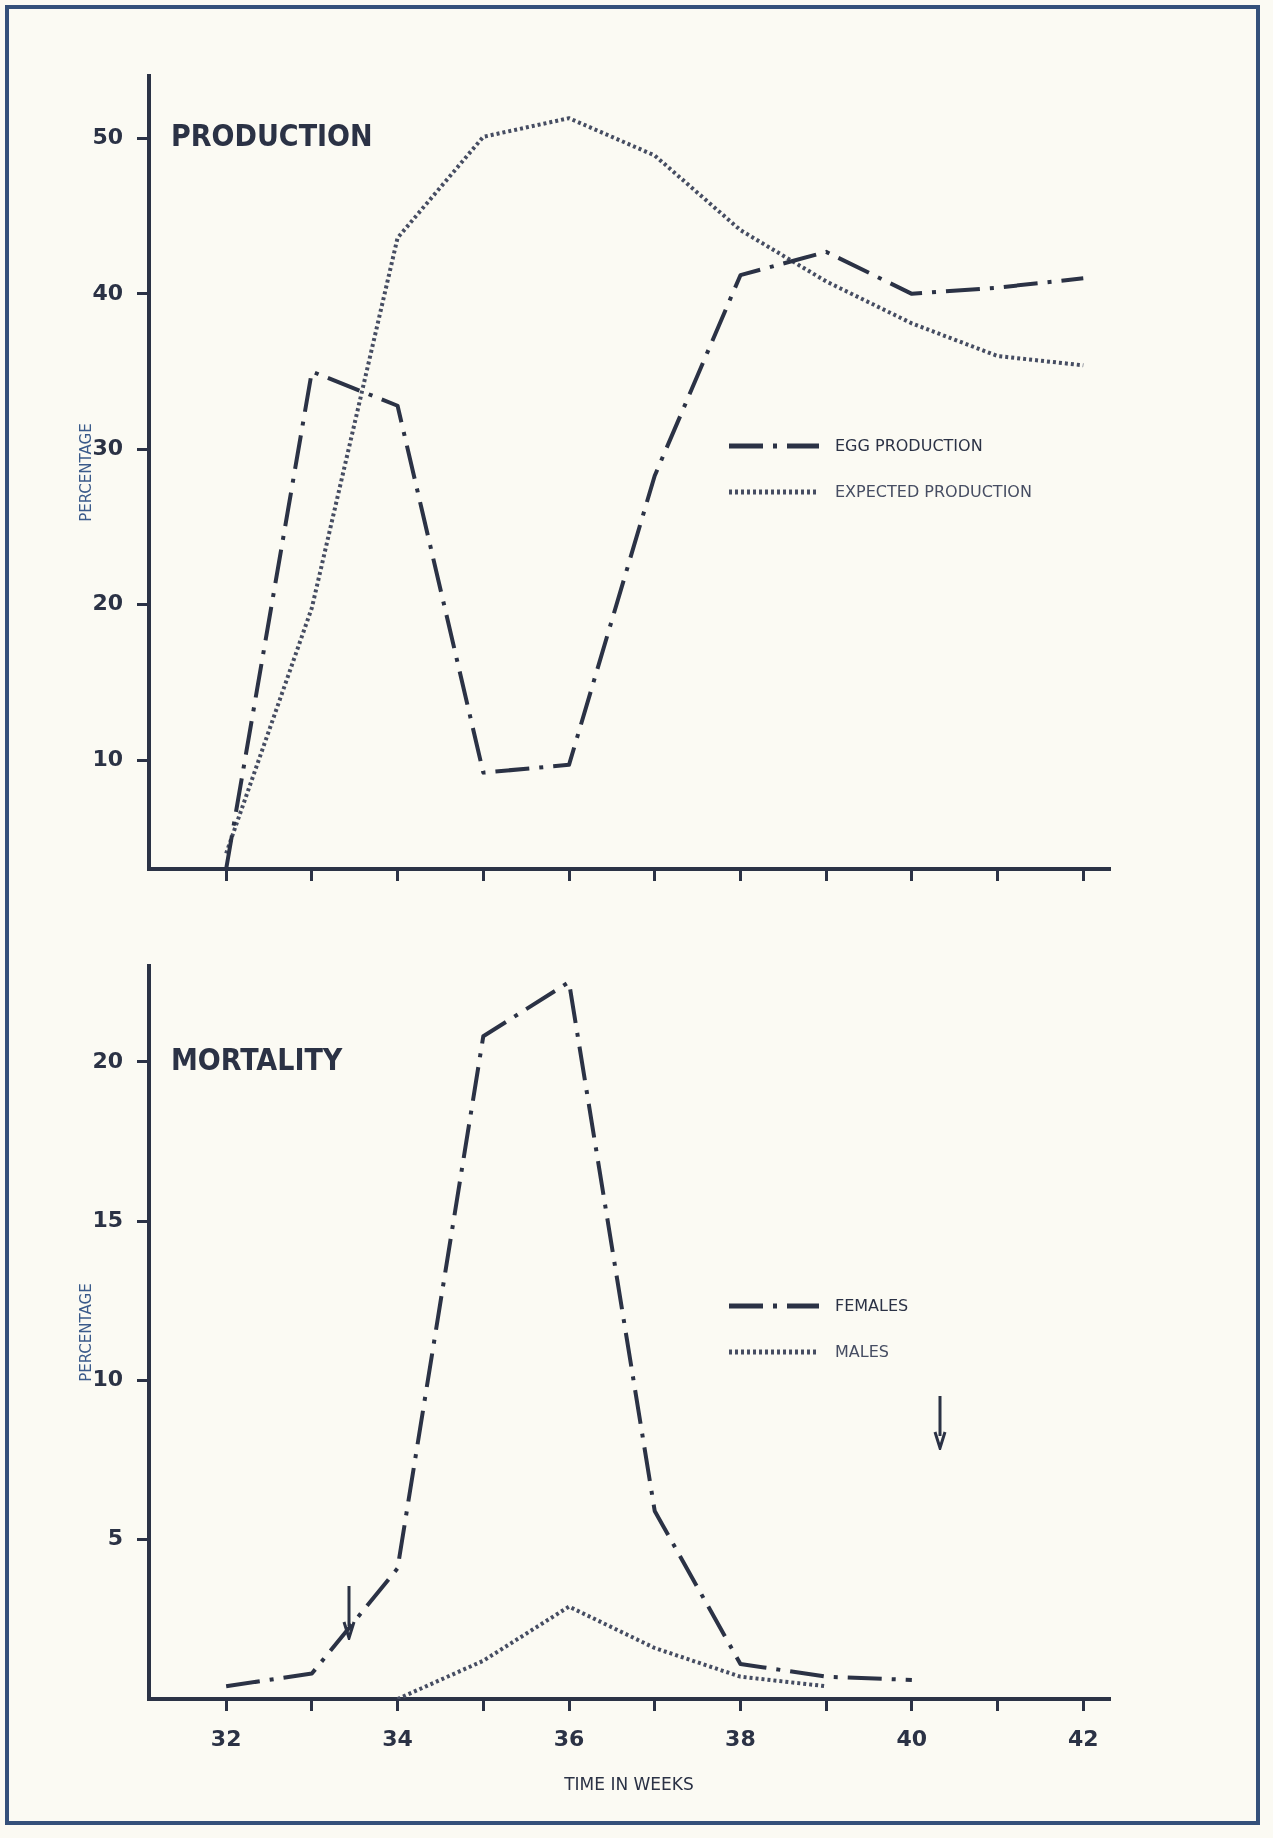 Image resolution: width=1273 pixels, height=1838 pixels. Describe the element at coordinates (272, 136) in the screenshot. I see `text: PRODUCTION` at that location.